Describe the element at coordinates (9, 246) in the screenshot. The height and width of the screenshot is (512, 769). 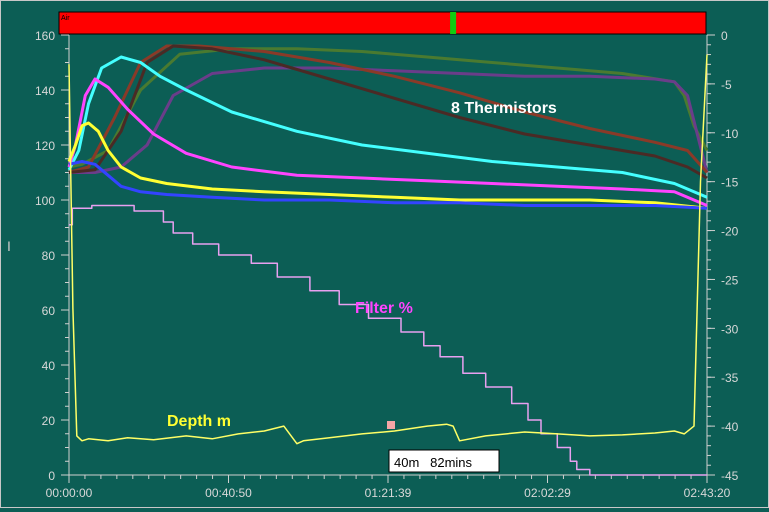
I see `text-cursor-icon: I` at that location.